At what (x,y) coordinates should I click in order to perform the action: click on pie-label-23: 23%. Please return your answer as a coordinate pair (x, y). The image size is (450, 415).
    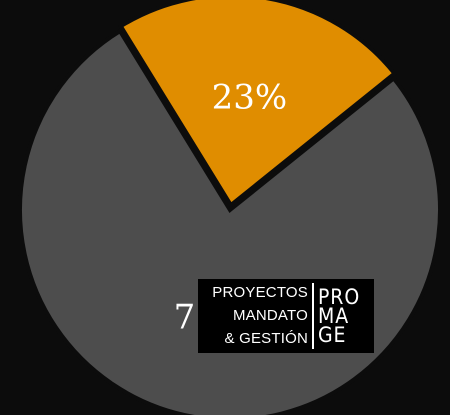
    Looking at the image, I should click on (250, 97).